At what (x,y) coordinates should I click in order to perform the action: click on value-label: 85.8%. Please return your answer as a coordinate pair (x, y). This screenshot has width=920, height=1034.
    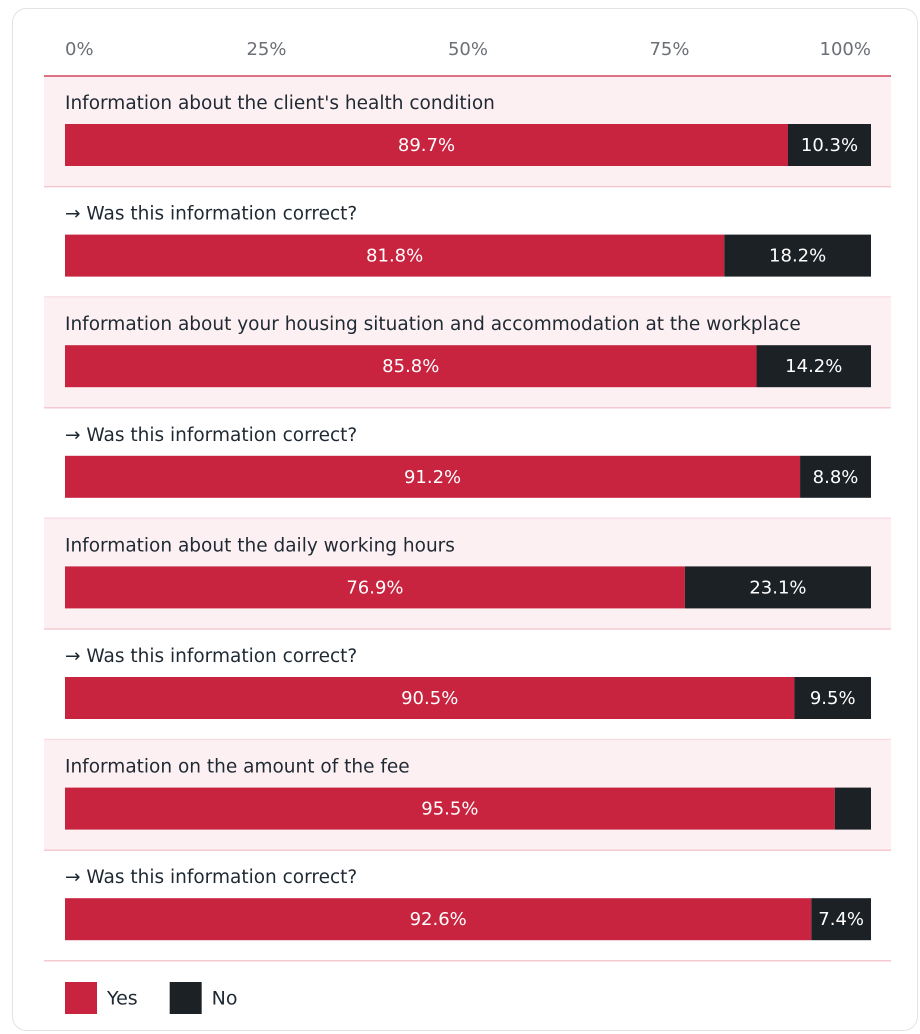
    Looking at the image, I should click on (410, 366).